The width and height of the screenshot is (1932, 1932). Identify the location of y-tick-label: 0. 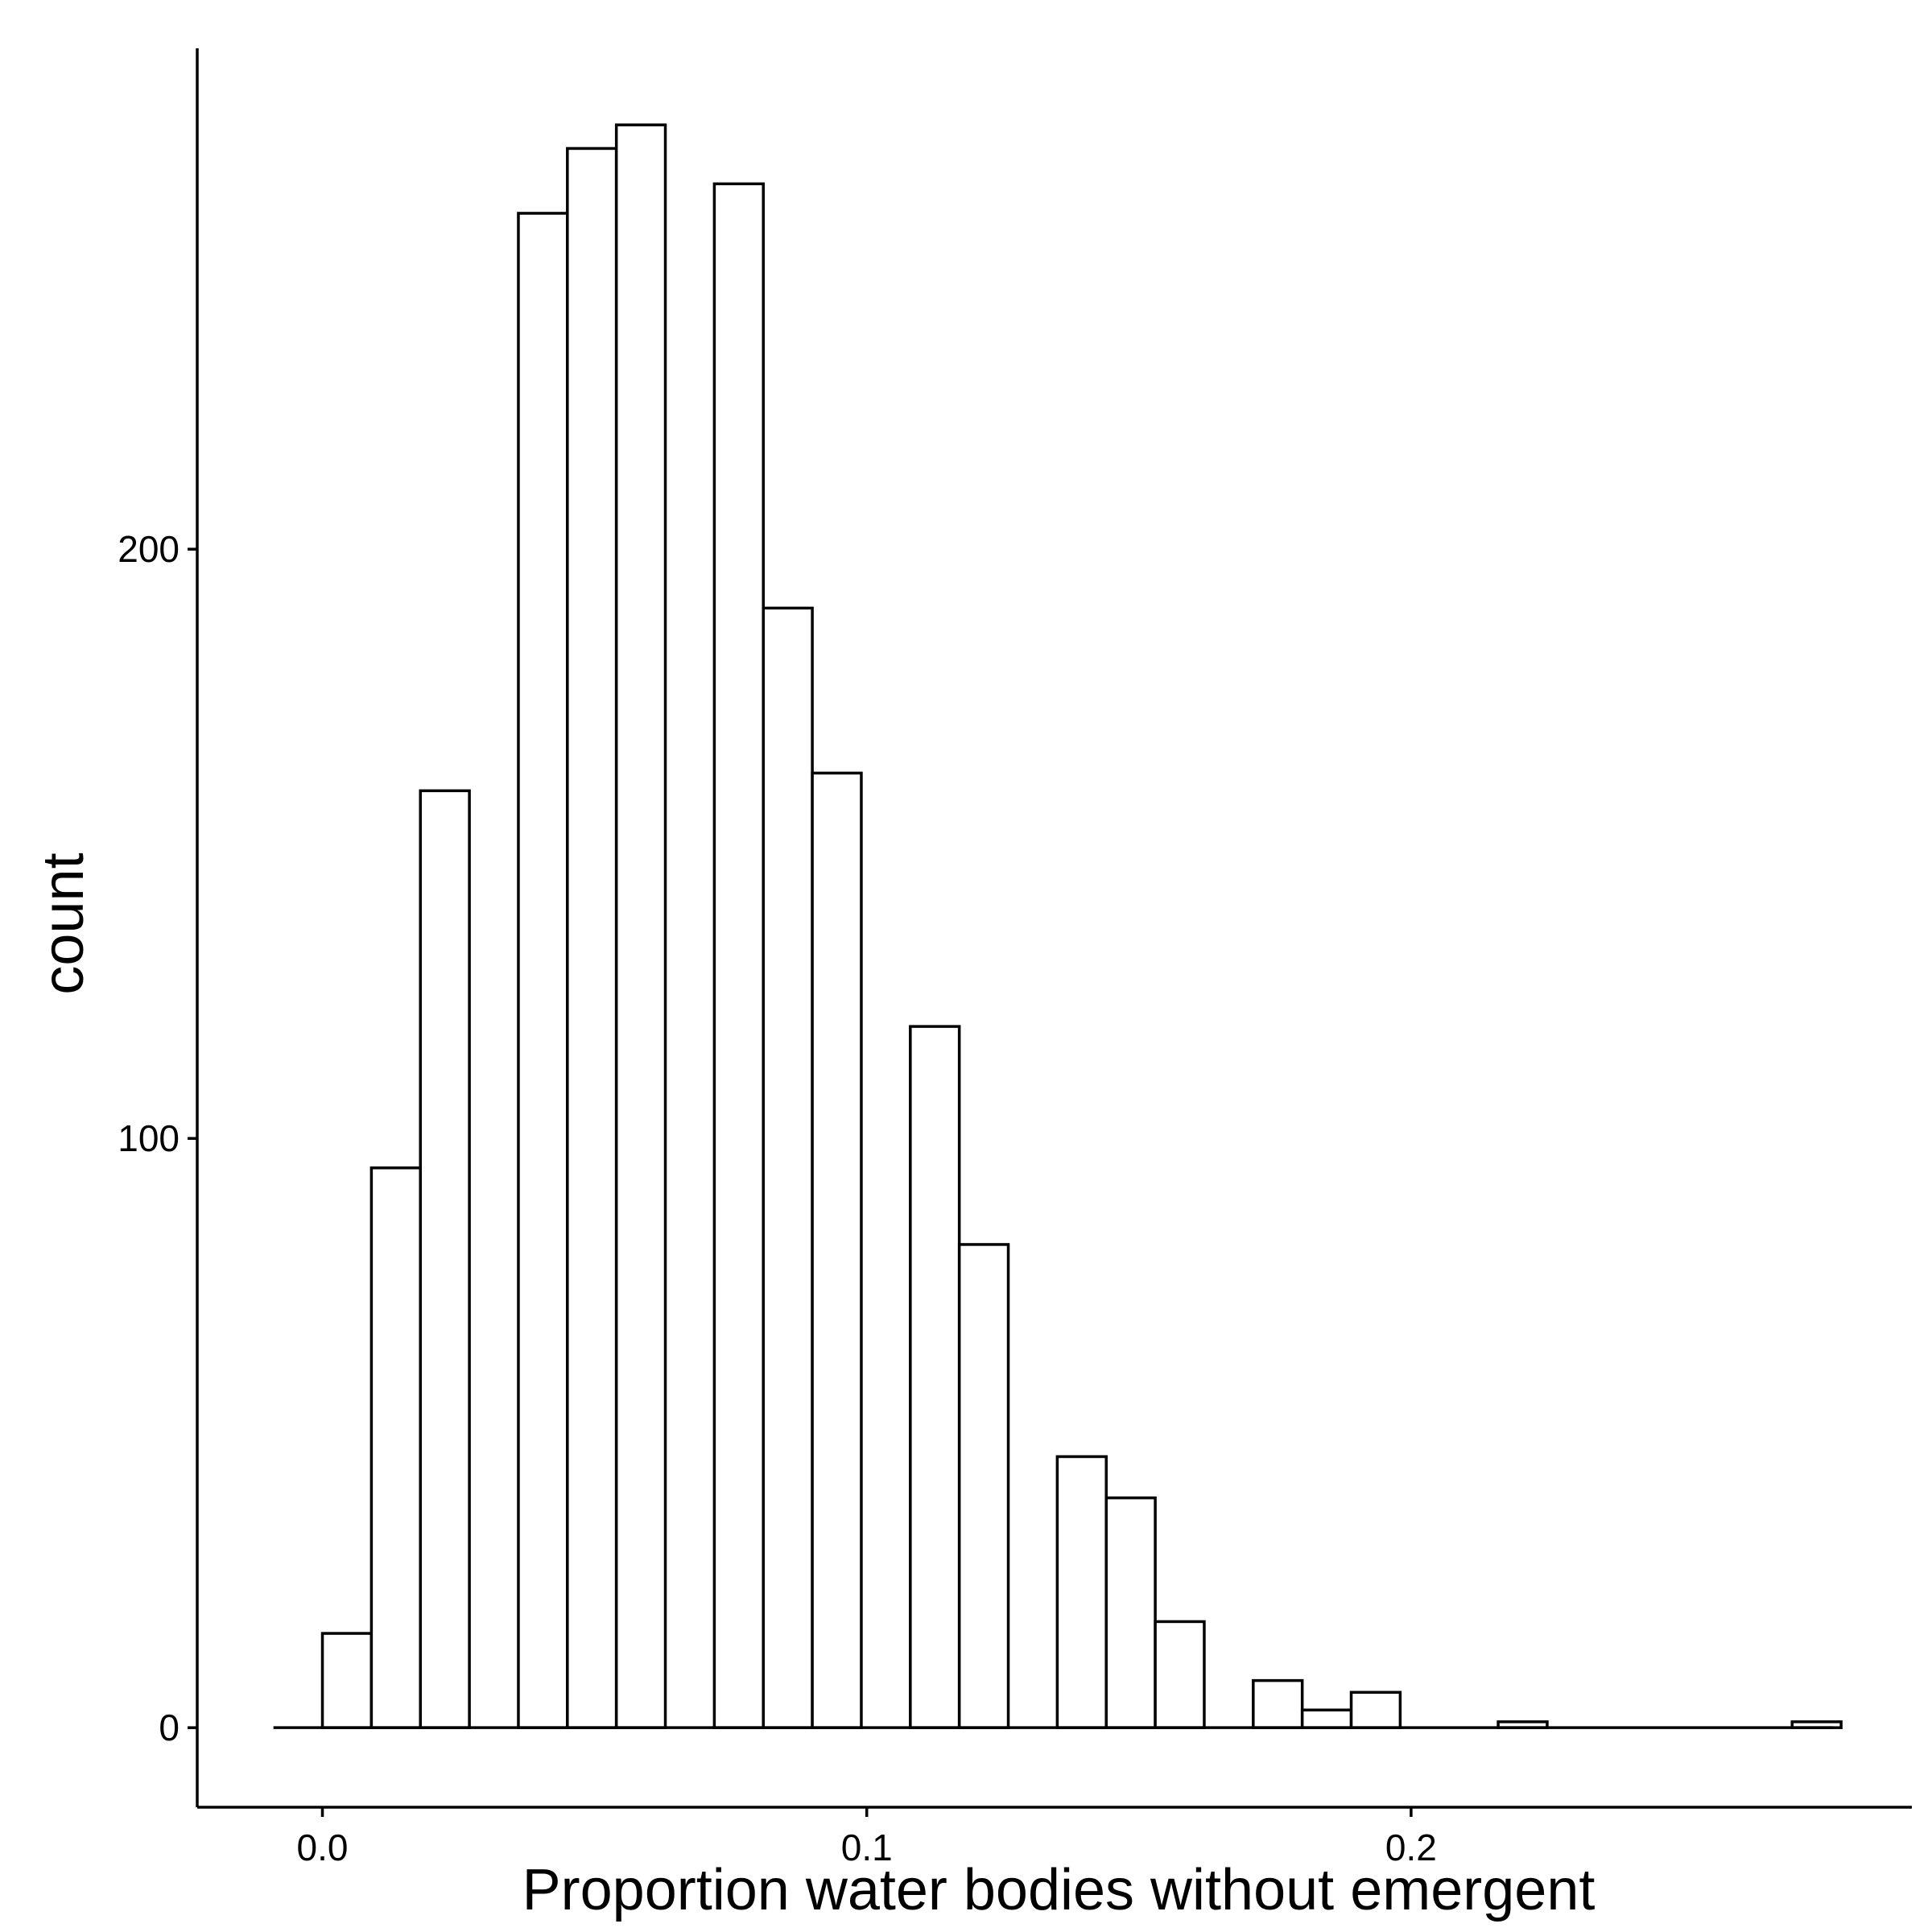
(169, 1727).